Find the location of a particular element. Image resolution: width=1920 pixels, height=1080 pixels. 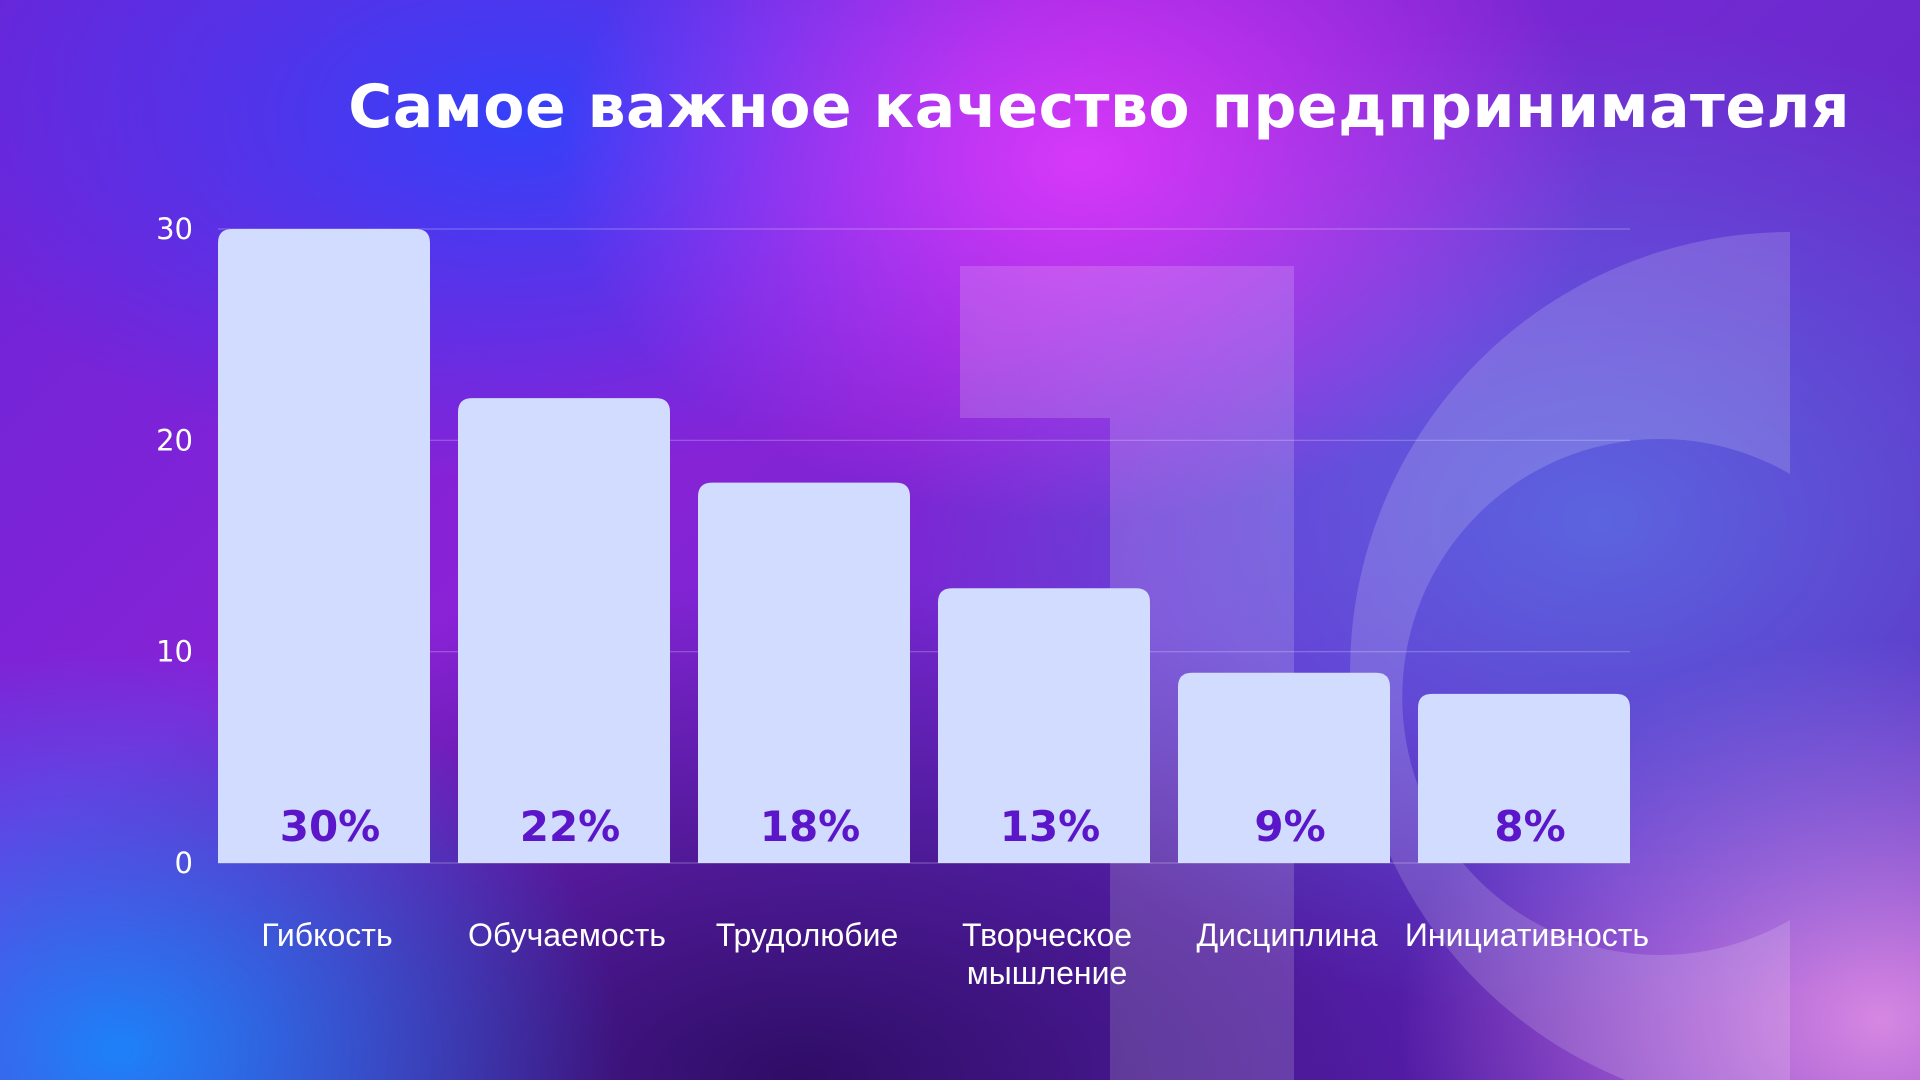

y-tick-label: 20 is located at coordinates (174, 440).